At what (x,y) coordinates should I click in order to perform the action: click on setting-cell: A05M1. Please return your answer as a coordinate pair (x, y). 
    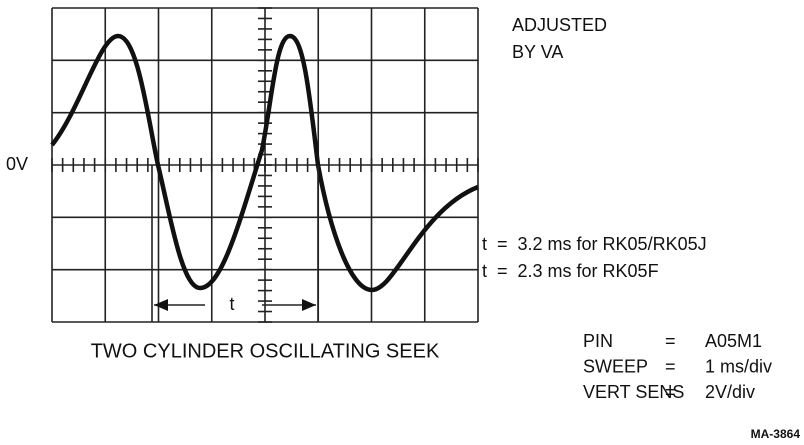
    Looking at the image, I should click on (733, 341).